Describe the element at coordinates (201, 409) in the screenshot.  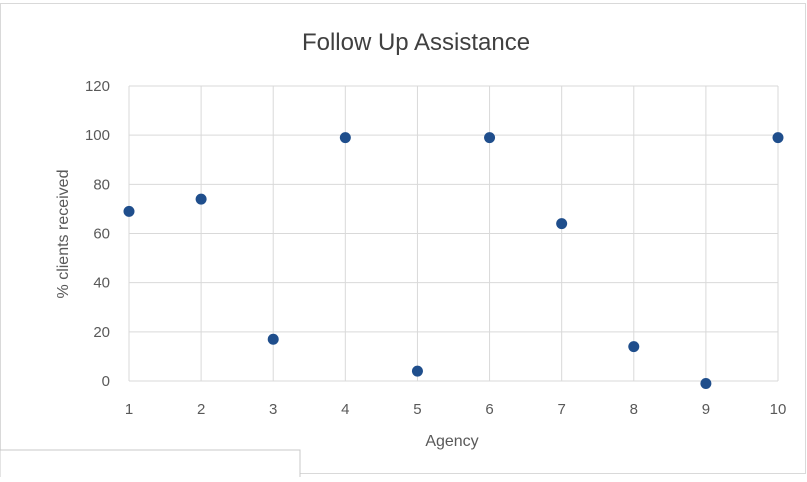
I see `x-tick-label: 2` at that location.